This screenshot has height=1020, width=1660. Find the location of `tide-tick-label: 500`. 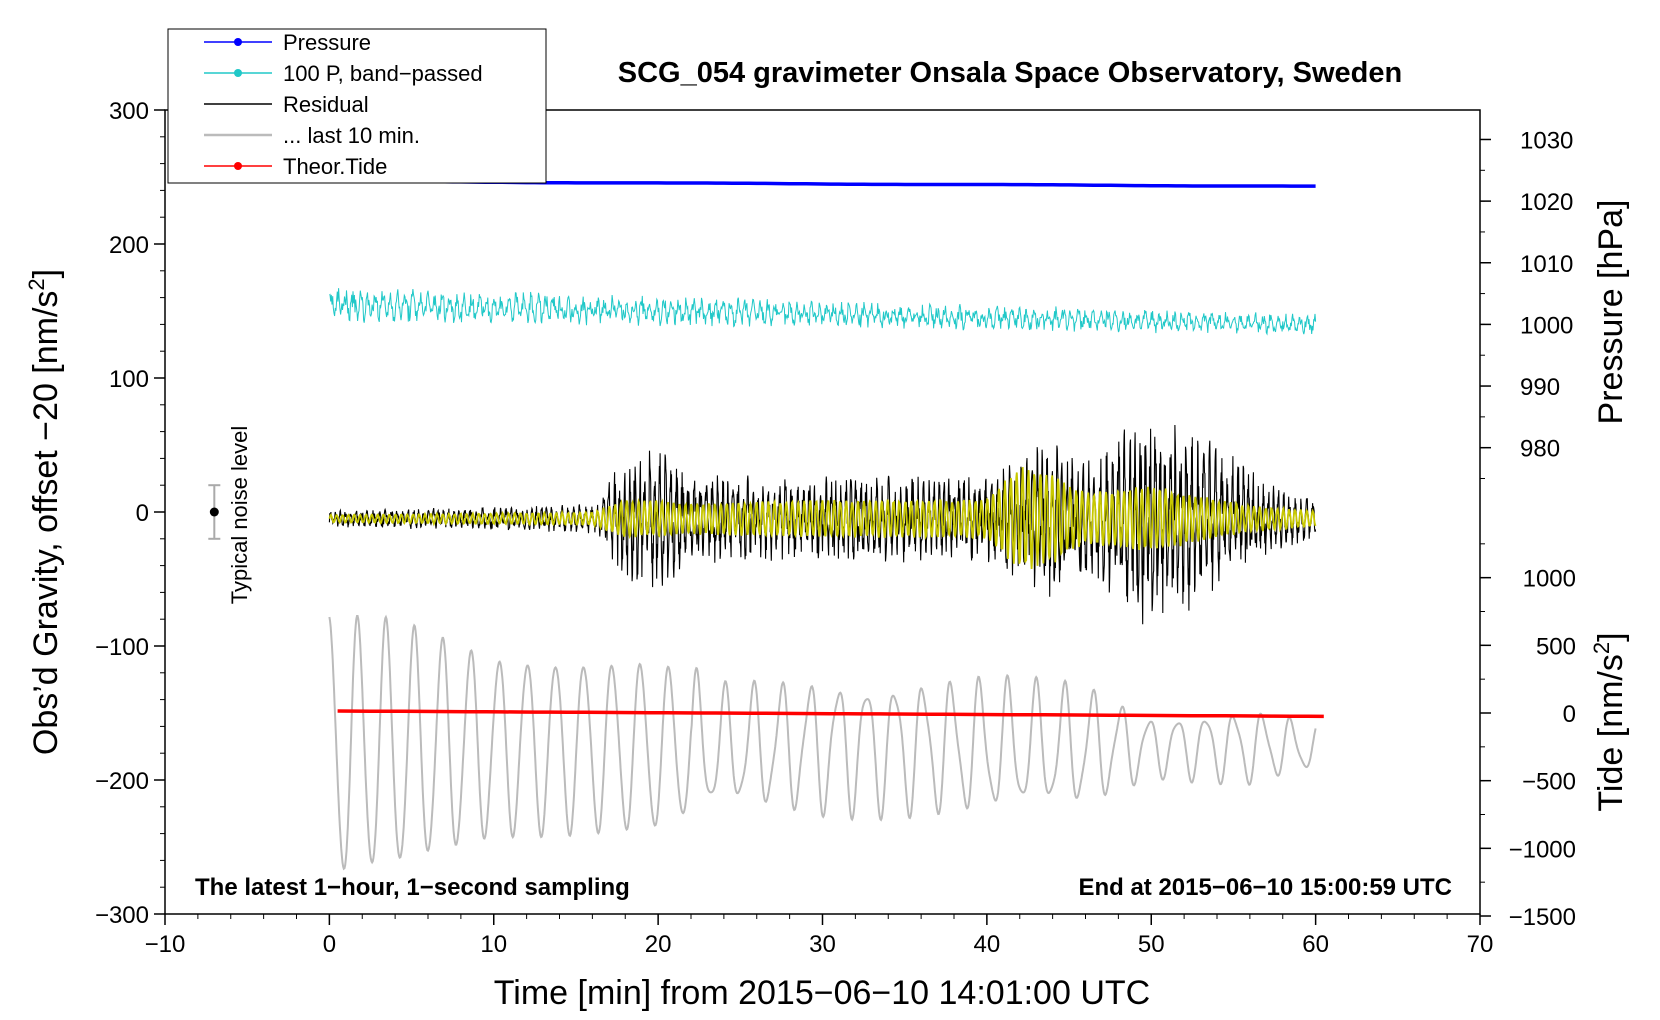

tide-tick-label: 500 is located at coordinates (1556, 646).